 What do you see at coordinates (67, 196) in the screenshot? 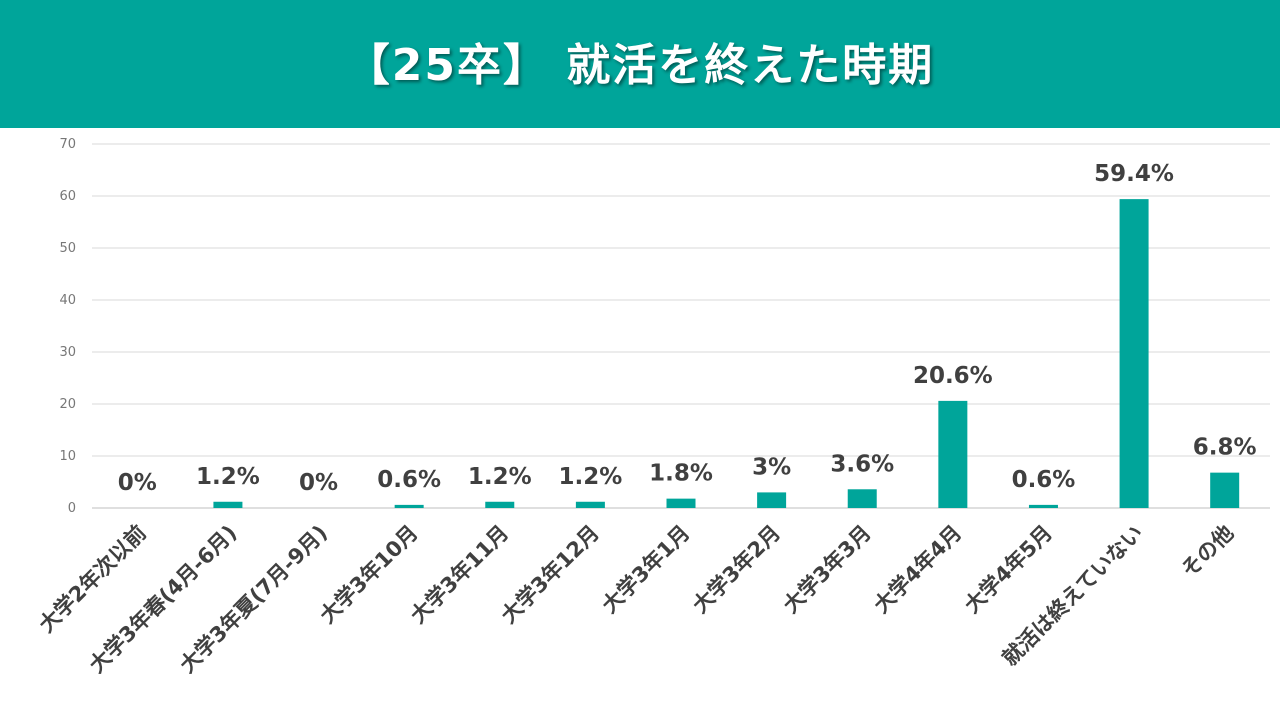
I see `y-tick-label: 60` at bounding box center [67, 196].